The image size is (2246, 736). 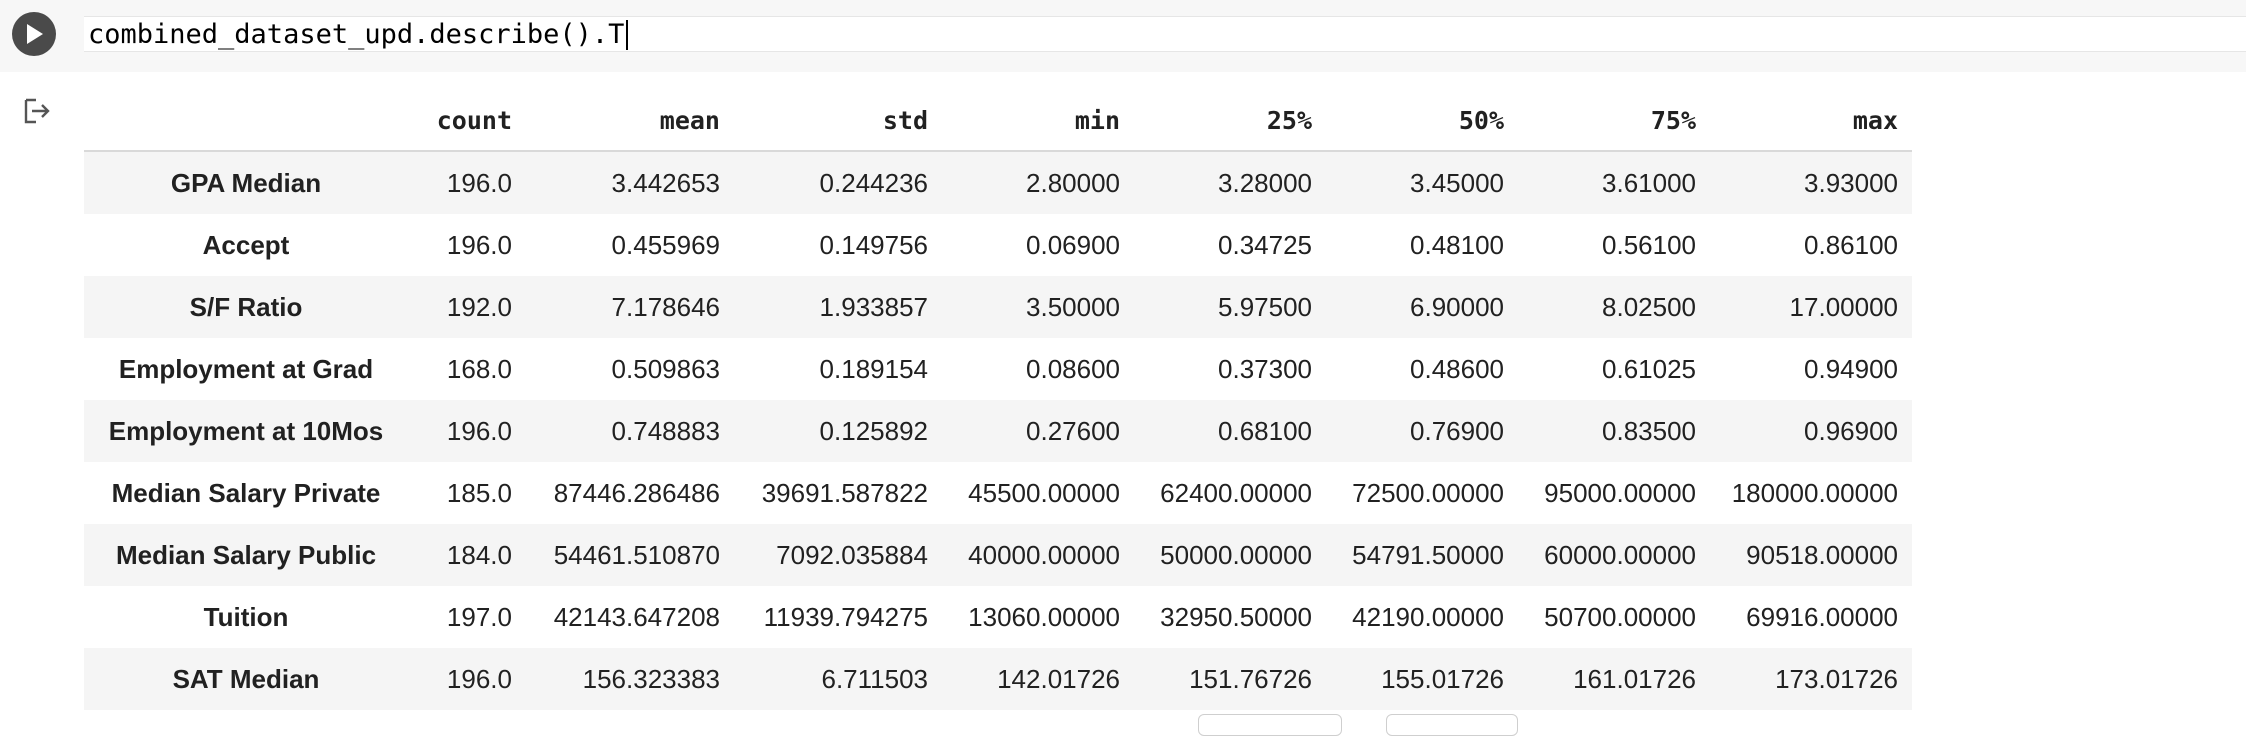 I want to click on partial-button-left, so click(x=1270, y=725).